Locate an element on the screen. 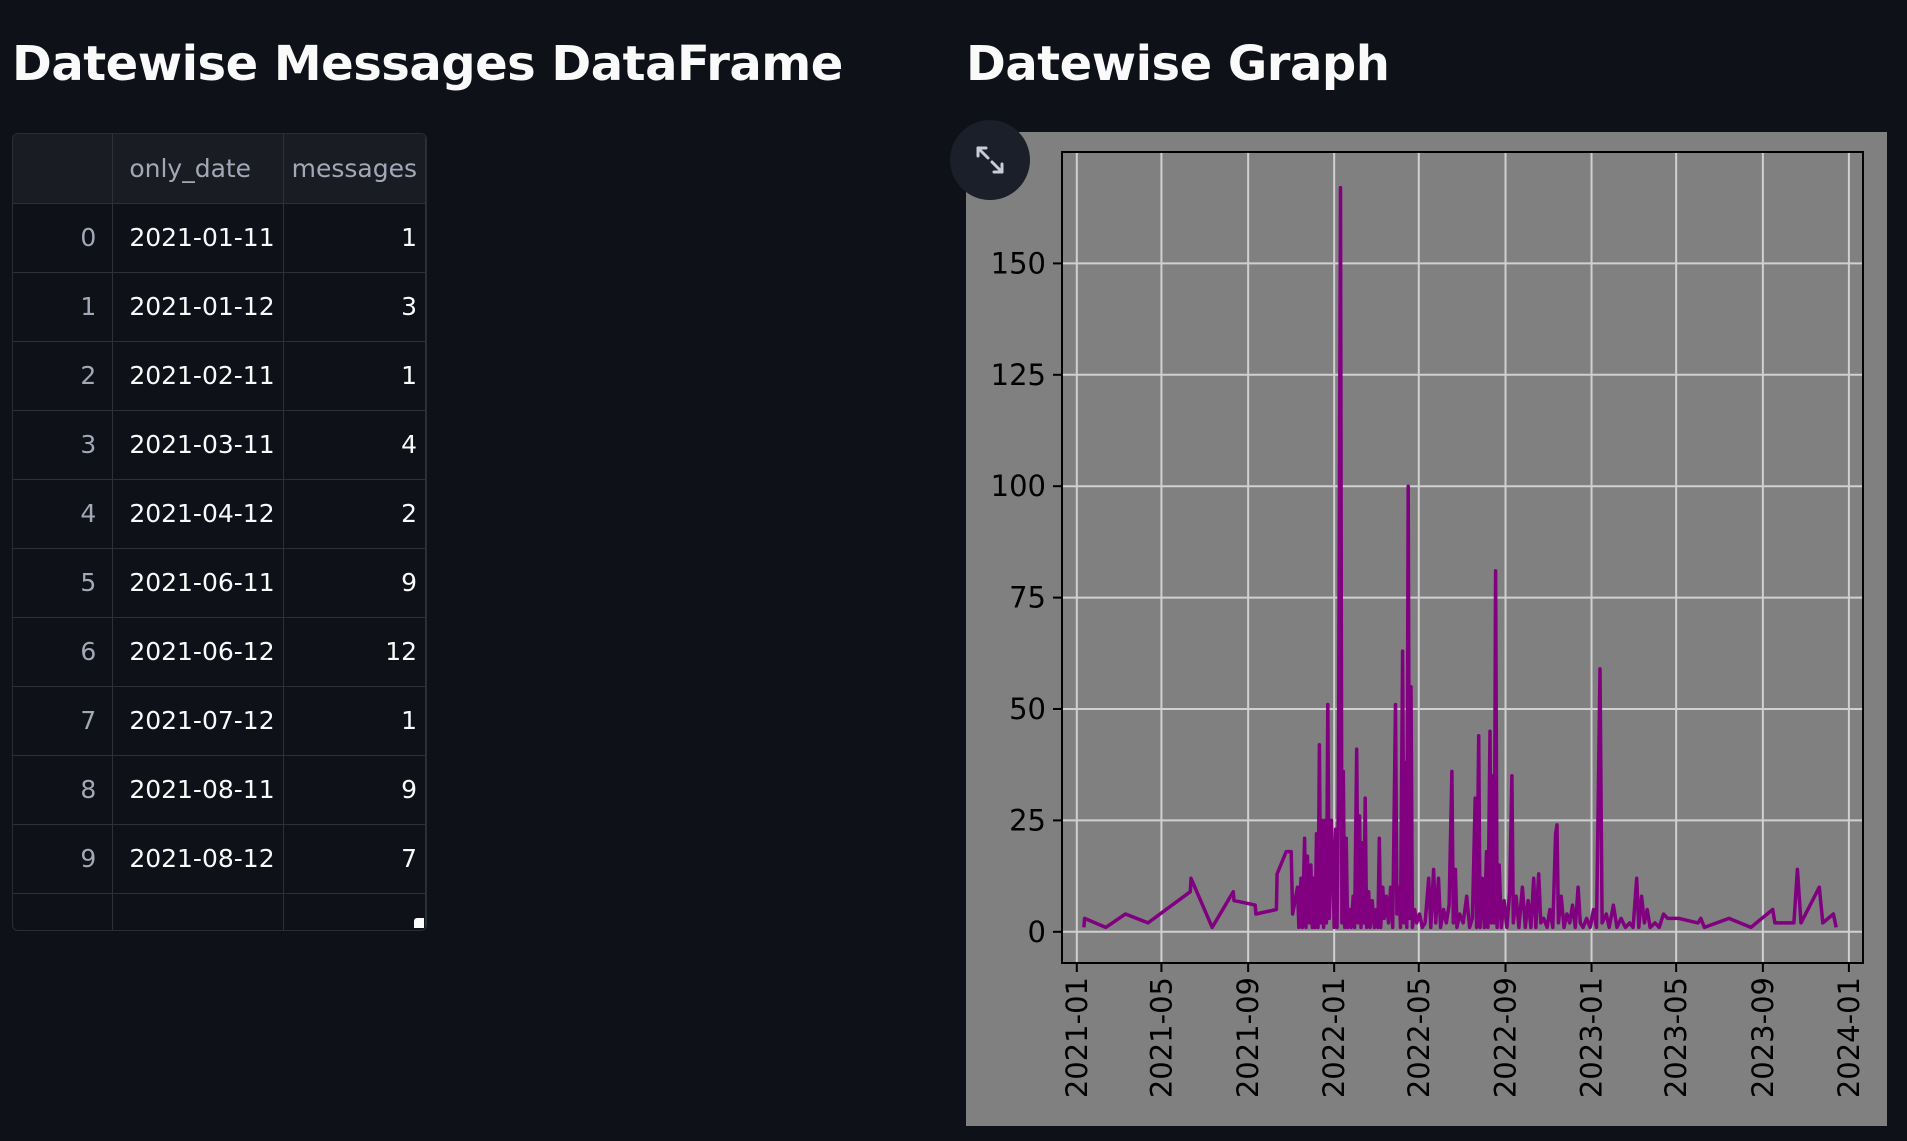 This screenshot has height=1141, width=1907. table-row: 6 2021-06-12 12 is located at coordinates (219, 652).